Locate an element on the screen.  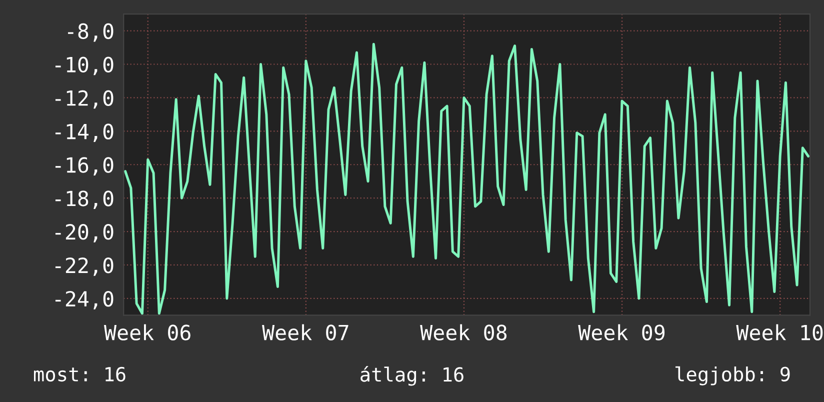
y-tick-label: -8,0 is located at coordinates (91, 32).